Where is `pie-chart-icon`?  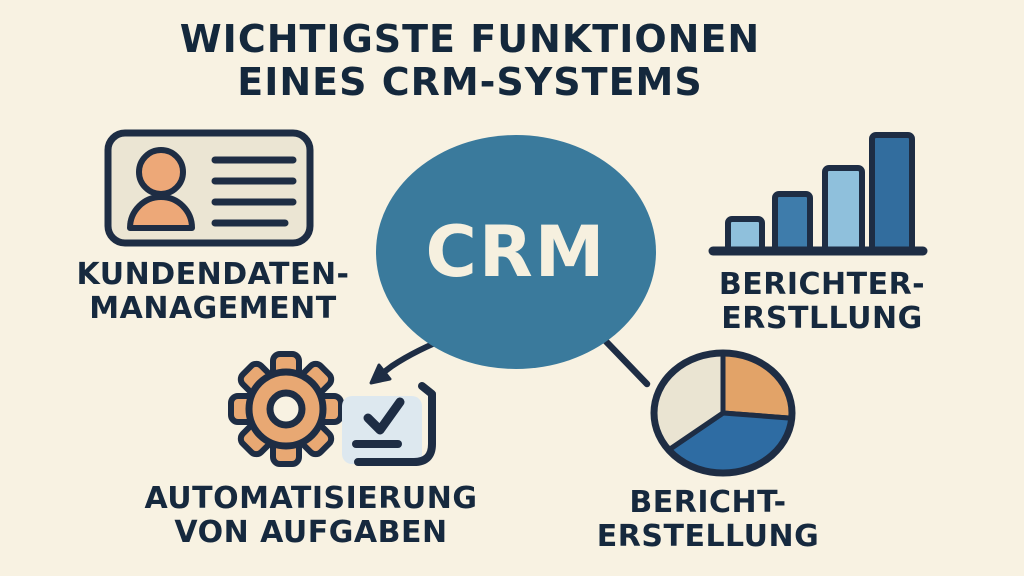
pie-chart-icon is located at coordinates (723, 413).